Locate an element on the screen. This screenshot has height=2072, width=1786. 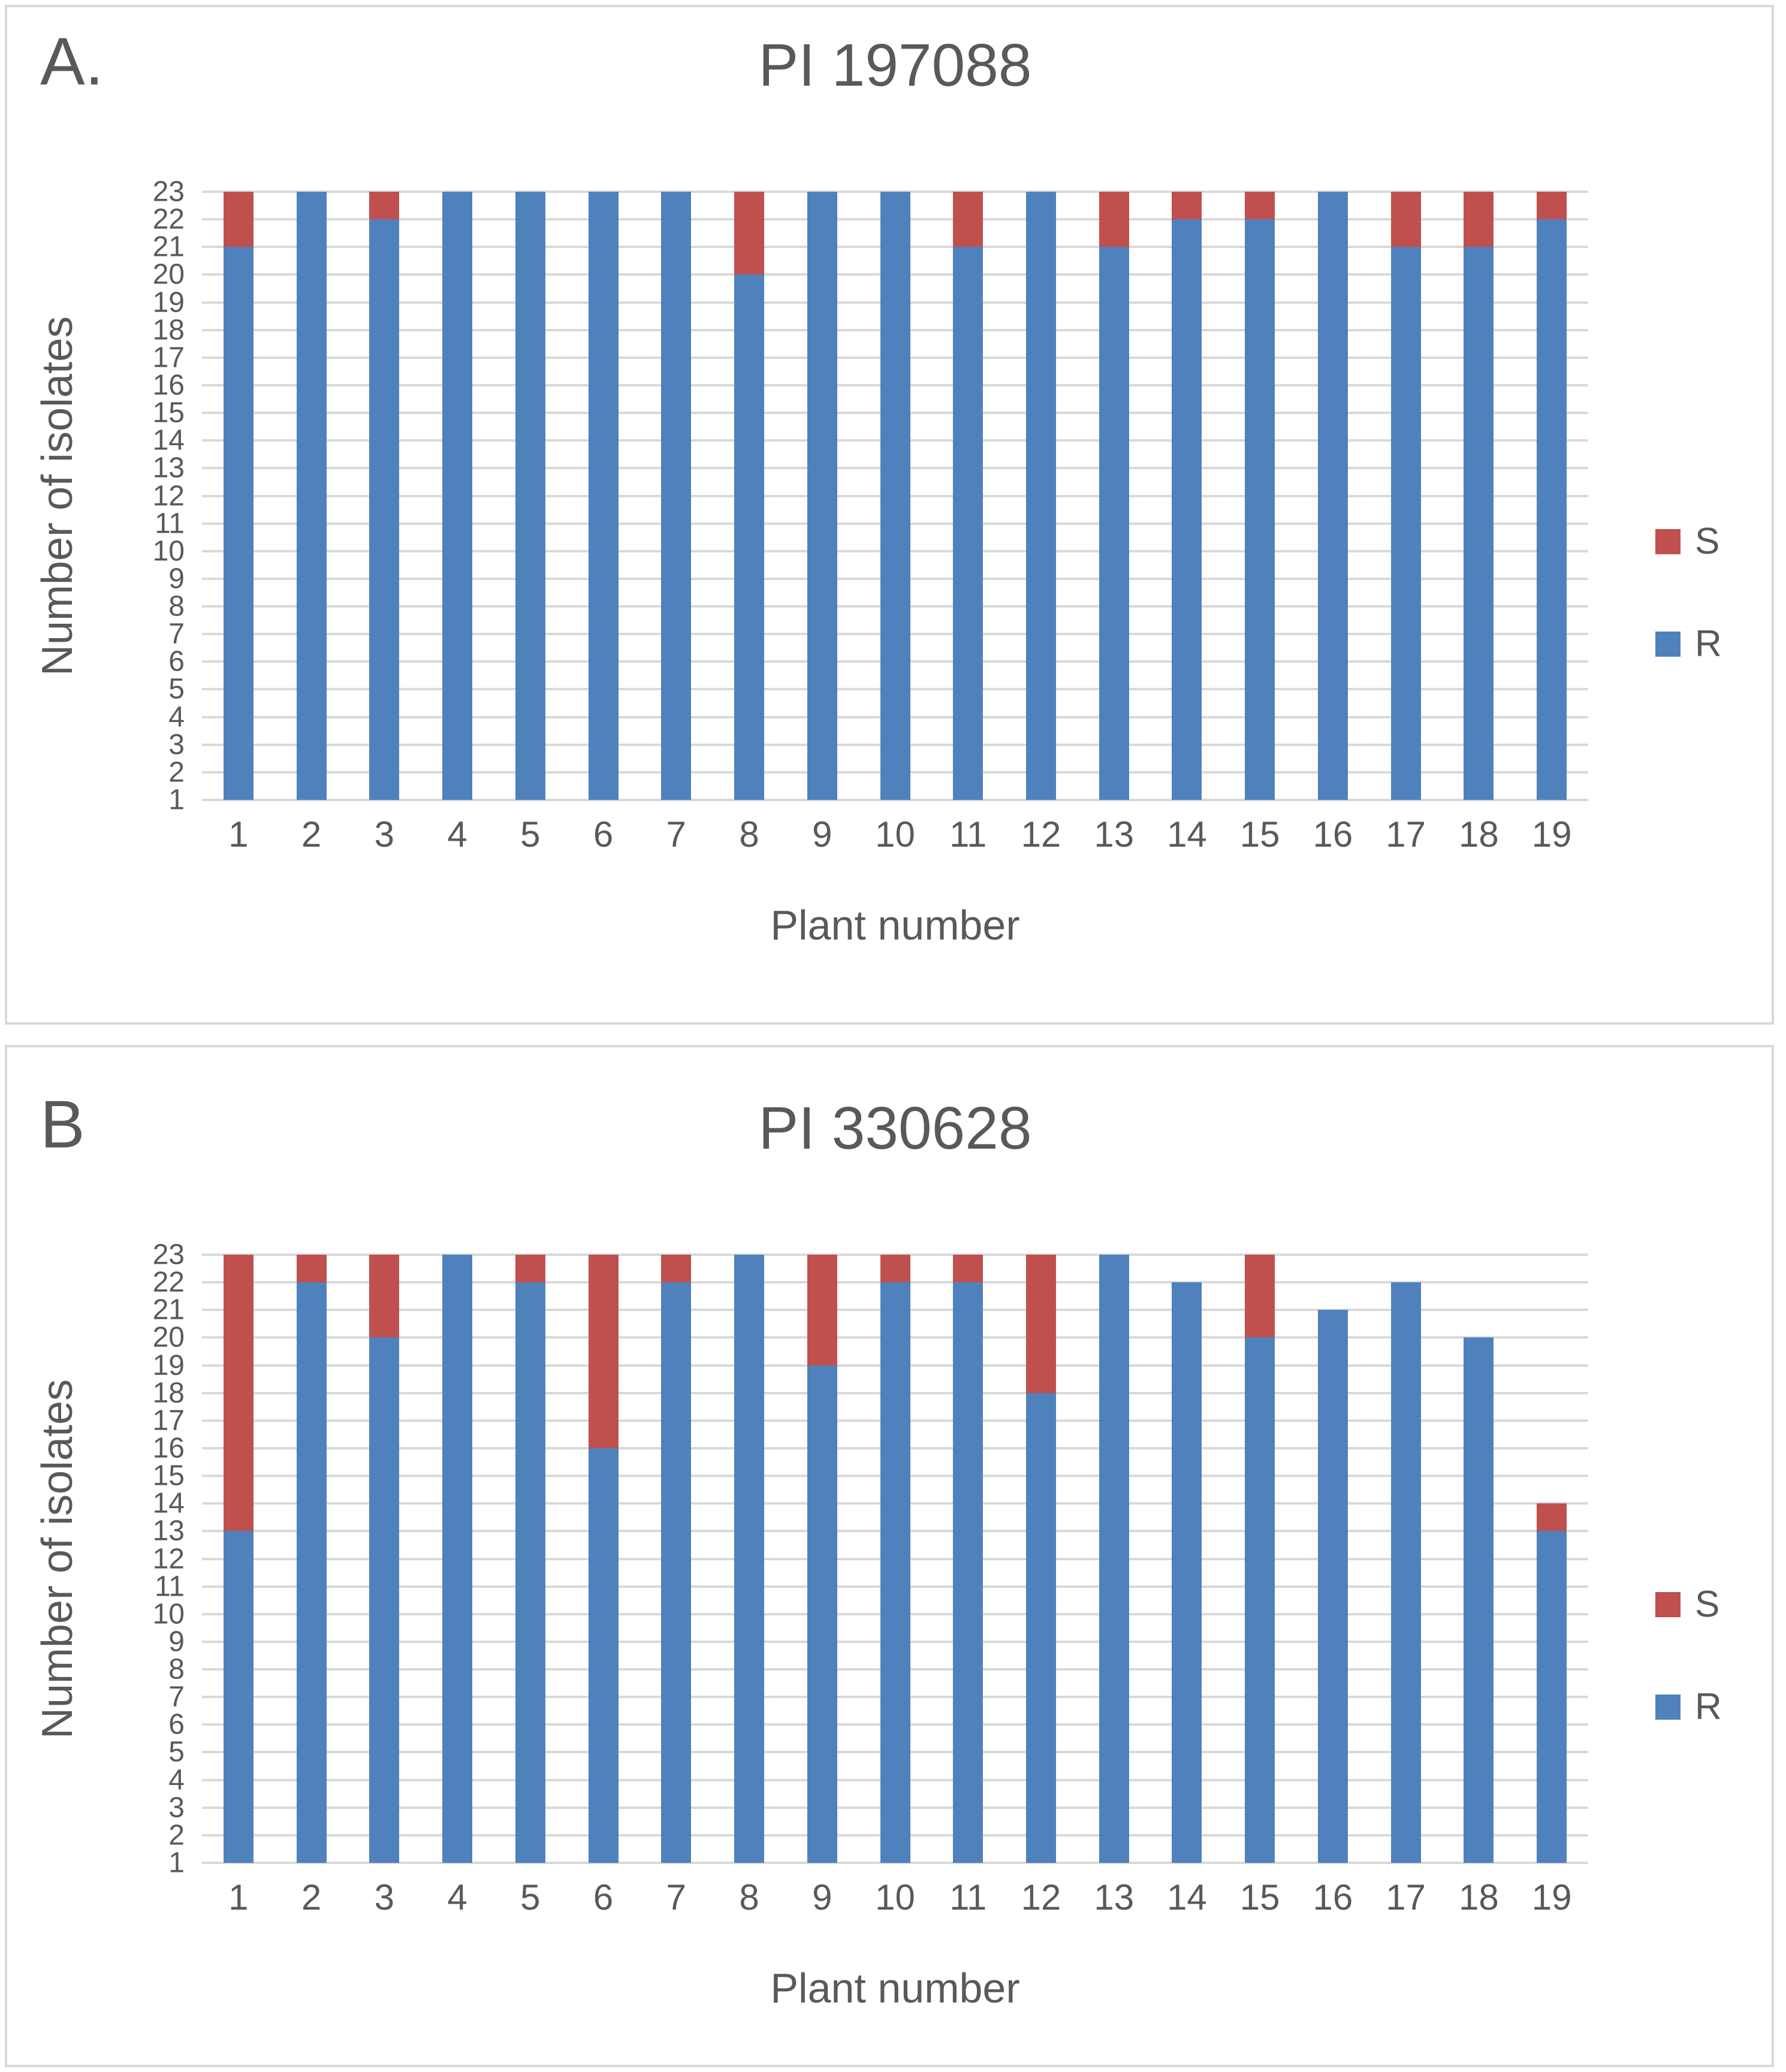
x-axis-ticks-b: 1 2 3 4 5 6 7 8 9 10 11 12 13 14 15 16 17 18 19 is located at coordinates (895, 1904).